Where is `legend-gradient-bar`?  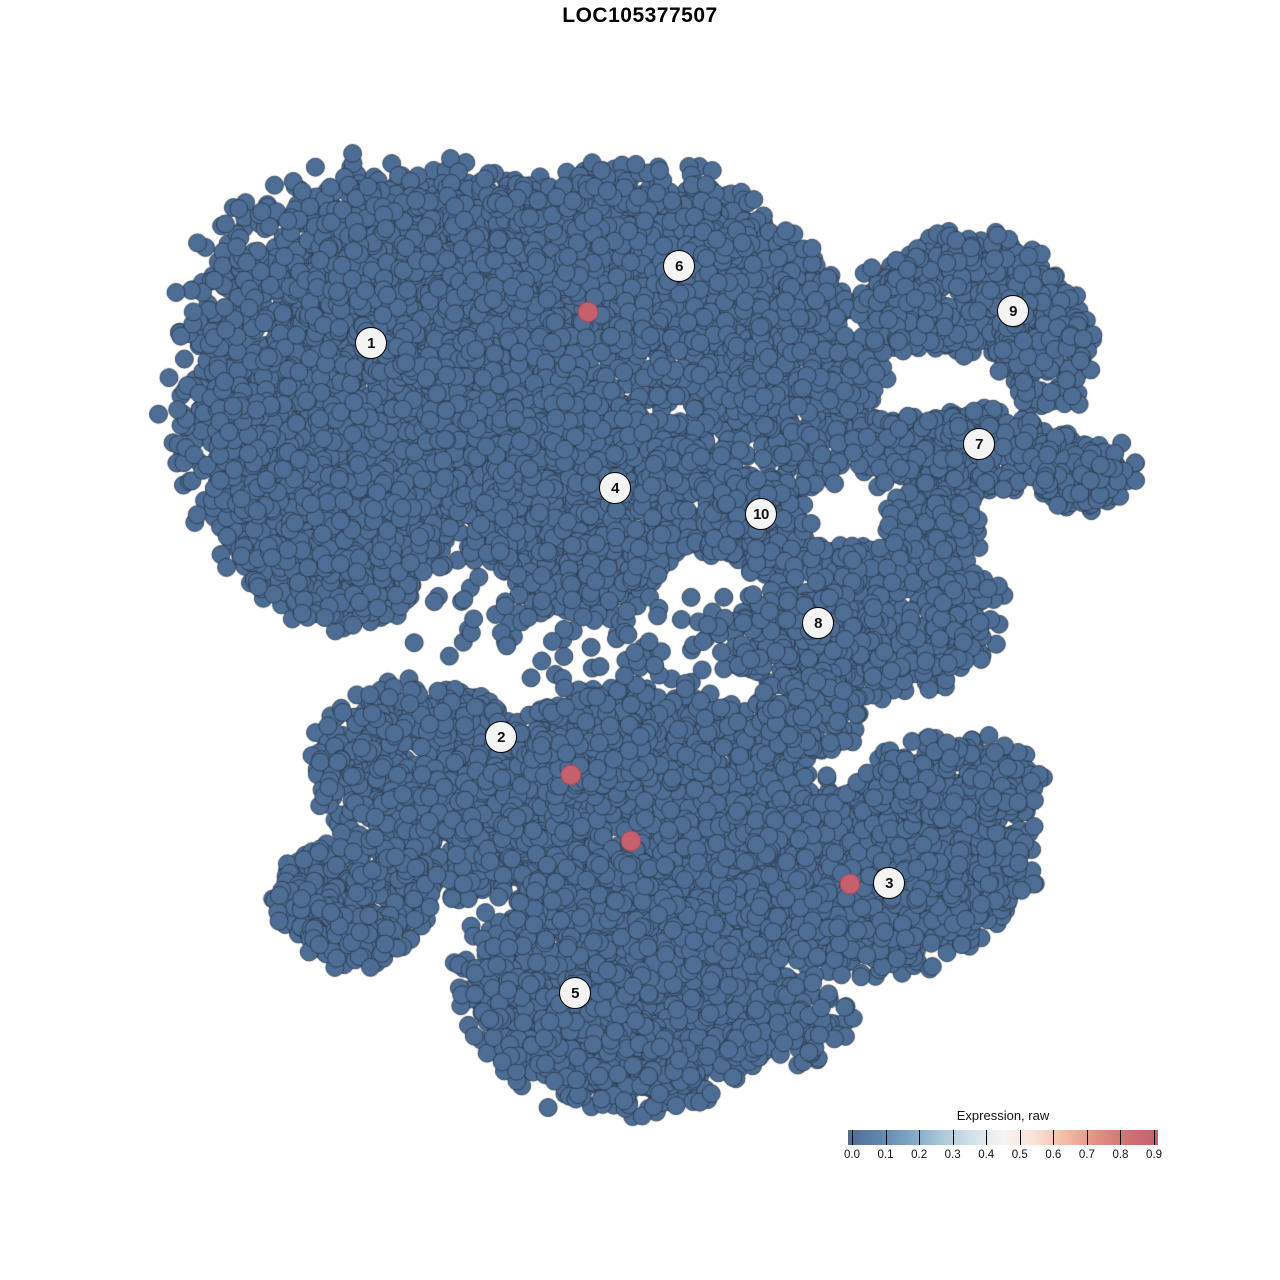 legend-gradient-bar is located at coordinates (1003, 1137).